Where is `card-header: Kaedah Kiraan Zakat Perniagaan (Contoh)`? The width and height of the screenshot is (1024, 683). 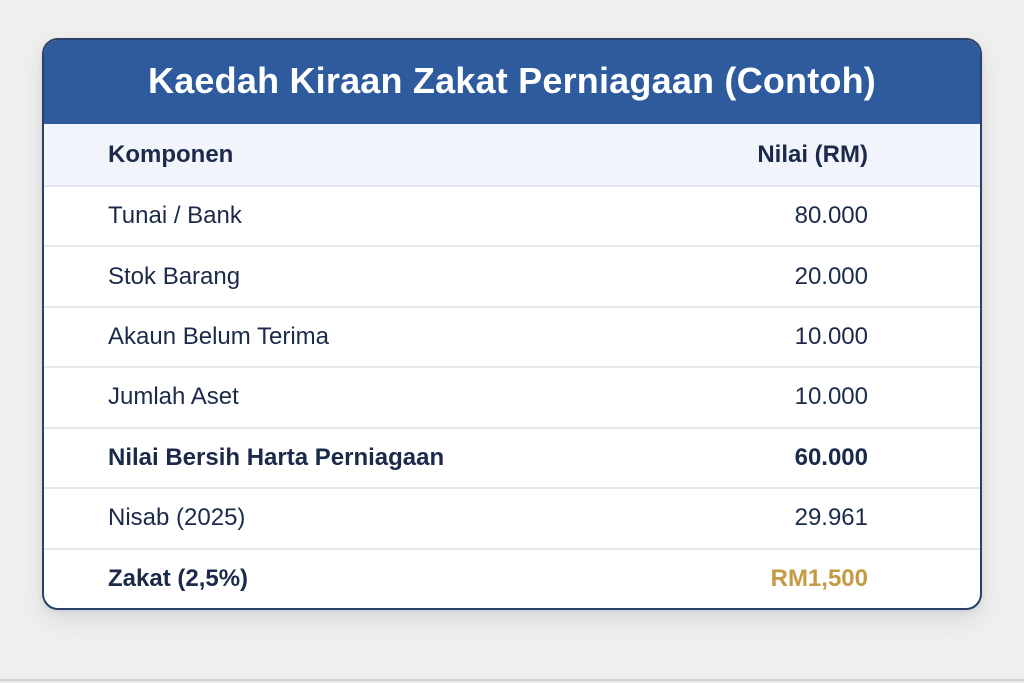 card-header: Kaedah Kiraan Zakat Perniagaan (Contoh) is located at coordinates (512, 82).